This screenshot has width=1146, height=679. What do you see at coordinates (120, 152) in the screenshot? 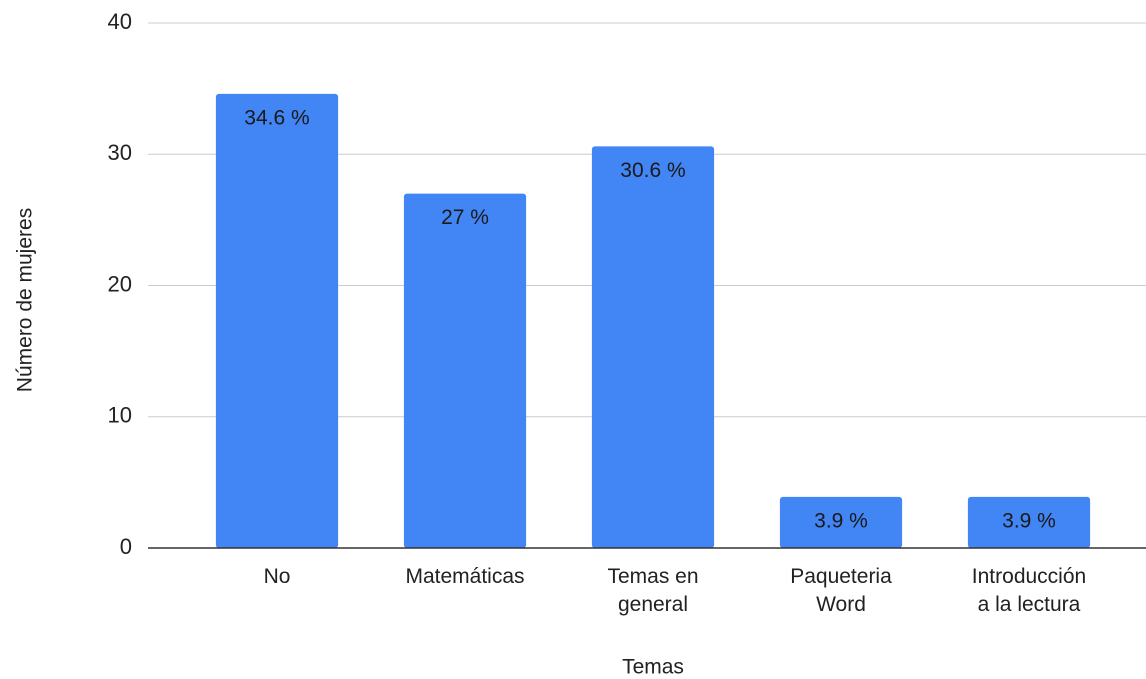
I see `y-tick-label: 30` at bounding box center [120, 152].